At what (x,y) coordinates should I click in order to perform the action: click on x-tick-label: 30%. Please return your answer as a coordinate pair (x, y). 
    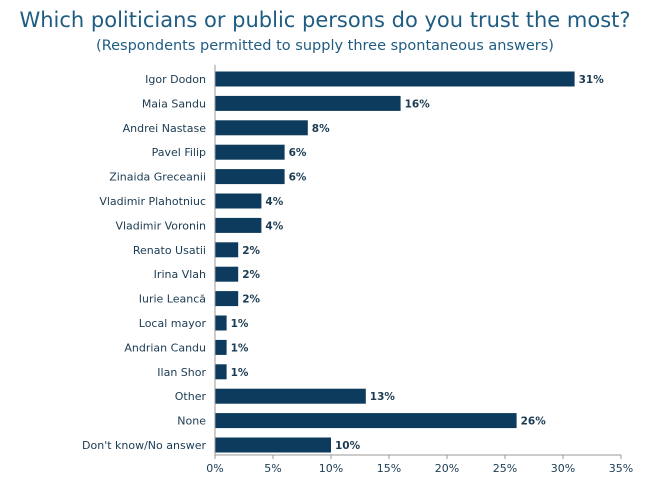
    Looking at the image, I should click on (563, 468).